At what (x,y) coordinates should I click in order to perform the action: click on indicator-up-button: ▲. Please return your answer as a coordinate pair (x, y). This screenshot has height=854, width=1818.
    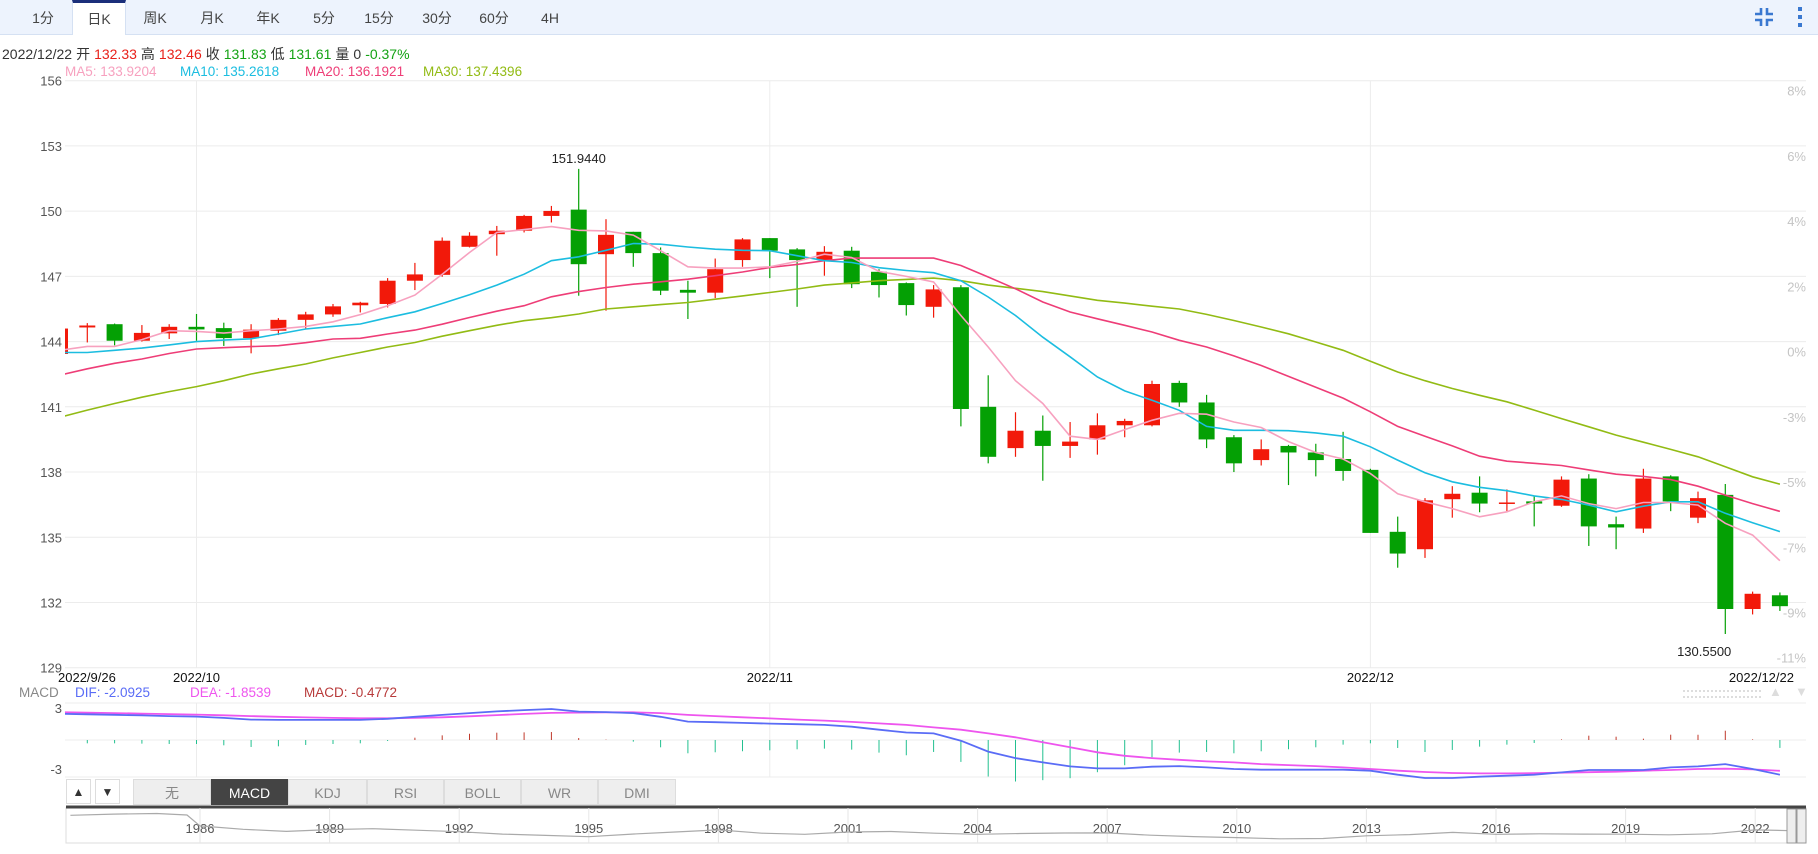
    Looking at the image, I should click on (78, 791).